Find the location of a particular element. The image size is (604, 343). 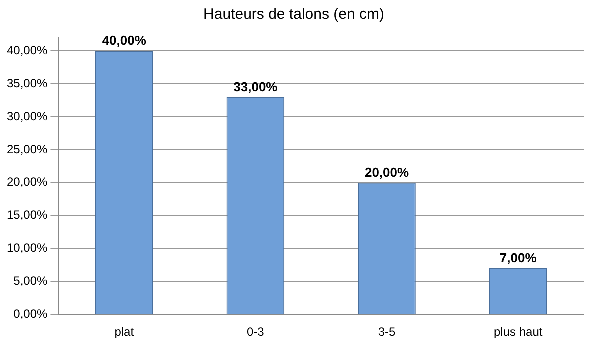

y-tick-label: 30,00% is located at coordinates (27, 116).